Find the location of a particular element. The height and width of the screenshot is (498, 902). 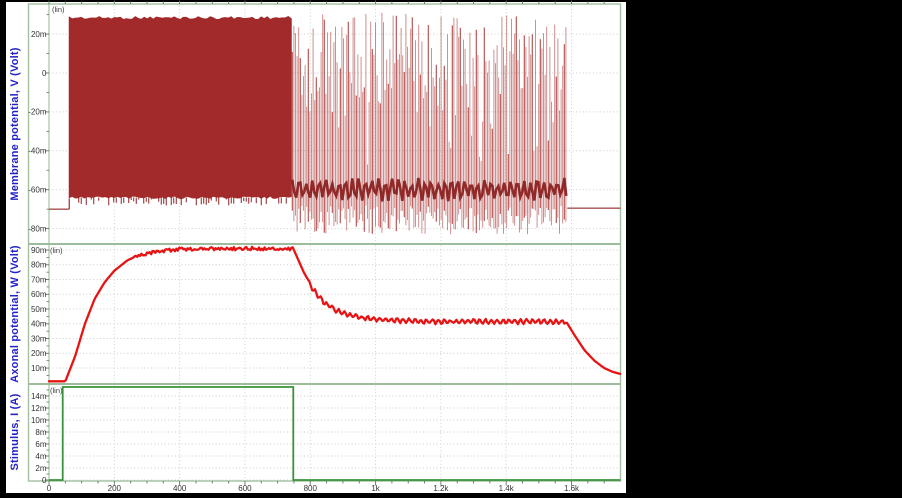

membrane-dense-spiking-block is located at coordinates (180, 107).